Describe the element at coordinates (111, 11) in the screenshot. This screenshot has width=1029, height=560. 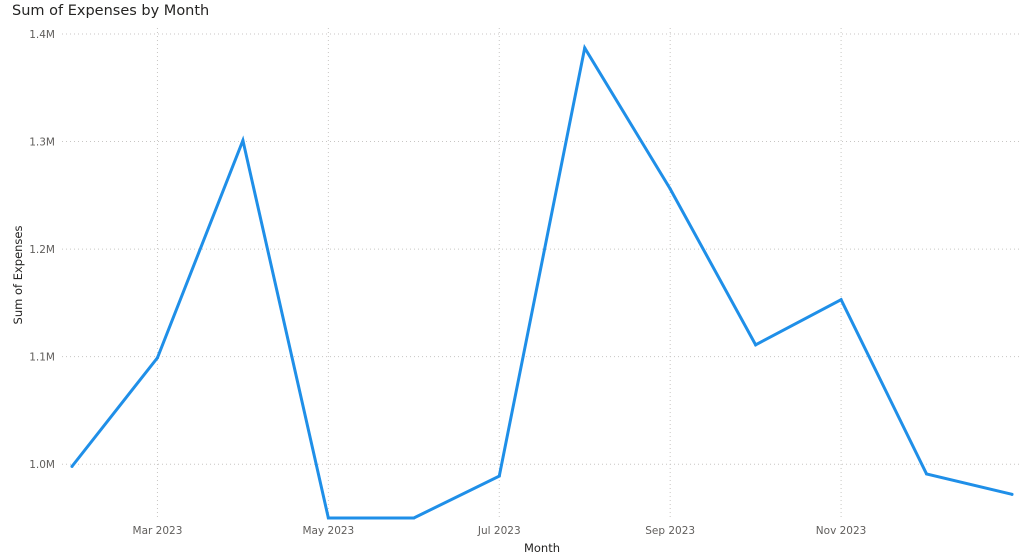
I see `chart-title: Sum of Expenses by Month` at that location.